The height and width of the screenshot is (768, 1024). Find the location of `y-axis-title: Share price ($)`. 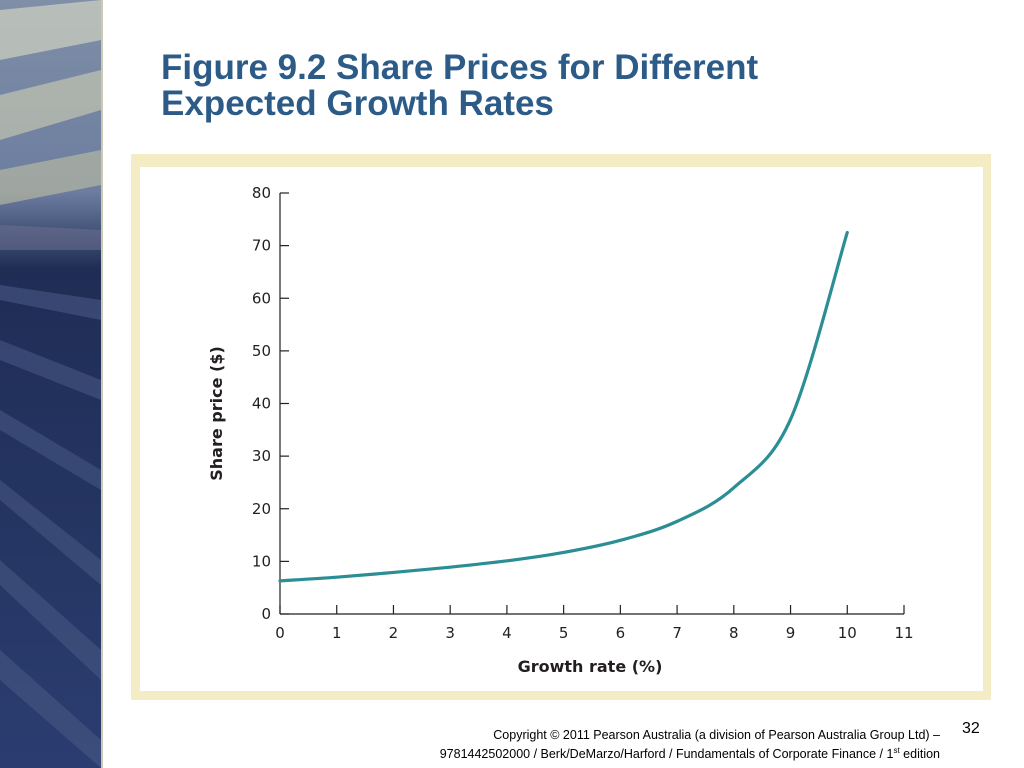

y-axis-title: Share price ($) is located at coordinates (216, 413).